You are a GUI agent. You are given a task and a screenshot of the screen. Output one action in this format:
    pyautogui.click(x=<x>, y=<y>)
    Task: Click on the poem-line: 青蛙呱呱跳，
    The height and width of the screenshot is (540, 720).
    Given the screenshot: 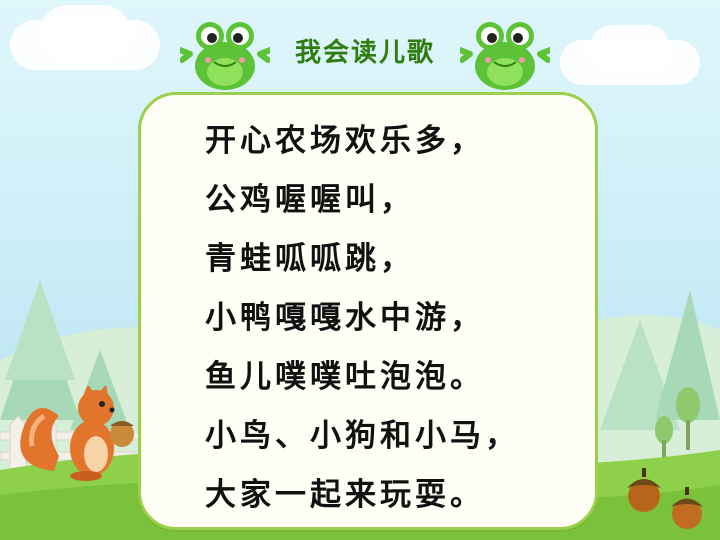 What is the action you would take?
    pyautogui.click(x=310, y=259)
    